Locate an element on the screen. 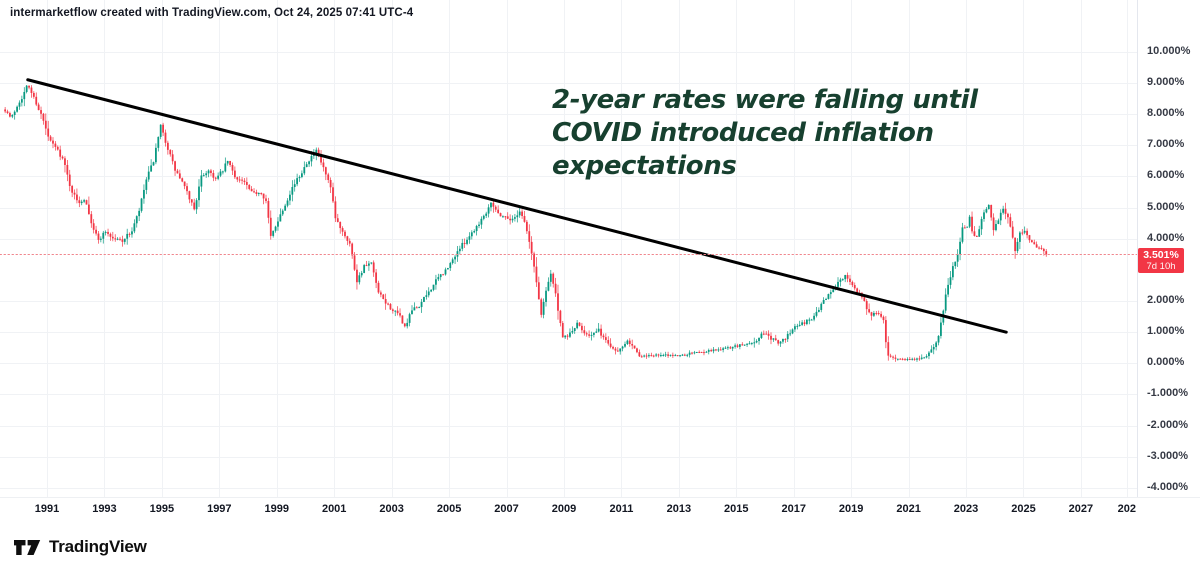 The image size is (1200, 573). x-axis-tick: 2007 is located at coordinates (506, 509).